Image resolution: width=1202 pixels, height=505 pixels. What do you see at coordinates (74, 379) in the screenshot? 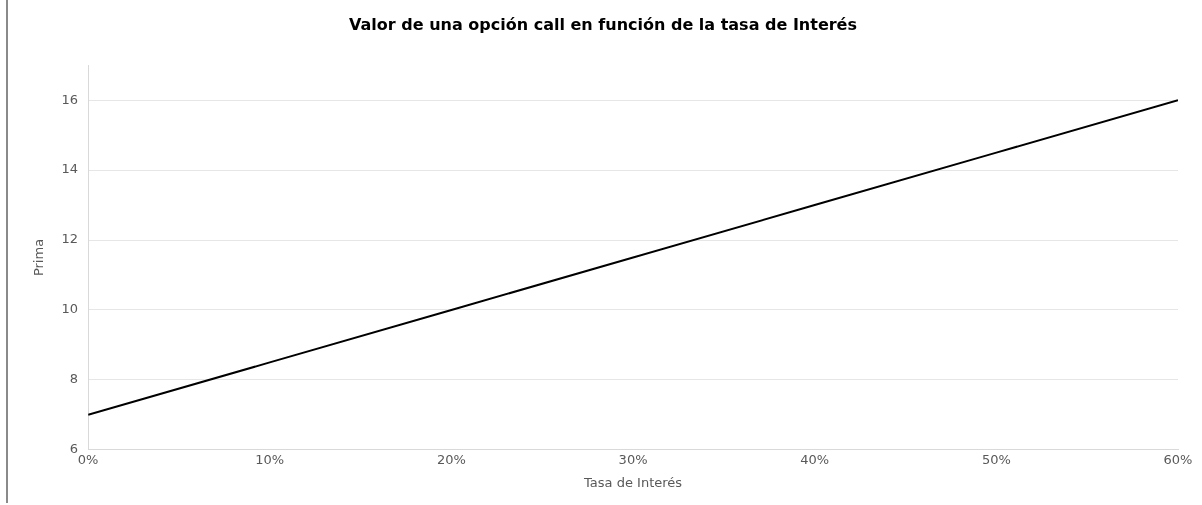
I see `y-tick-label: 8` at bounding box center [74, 379].